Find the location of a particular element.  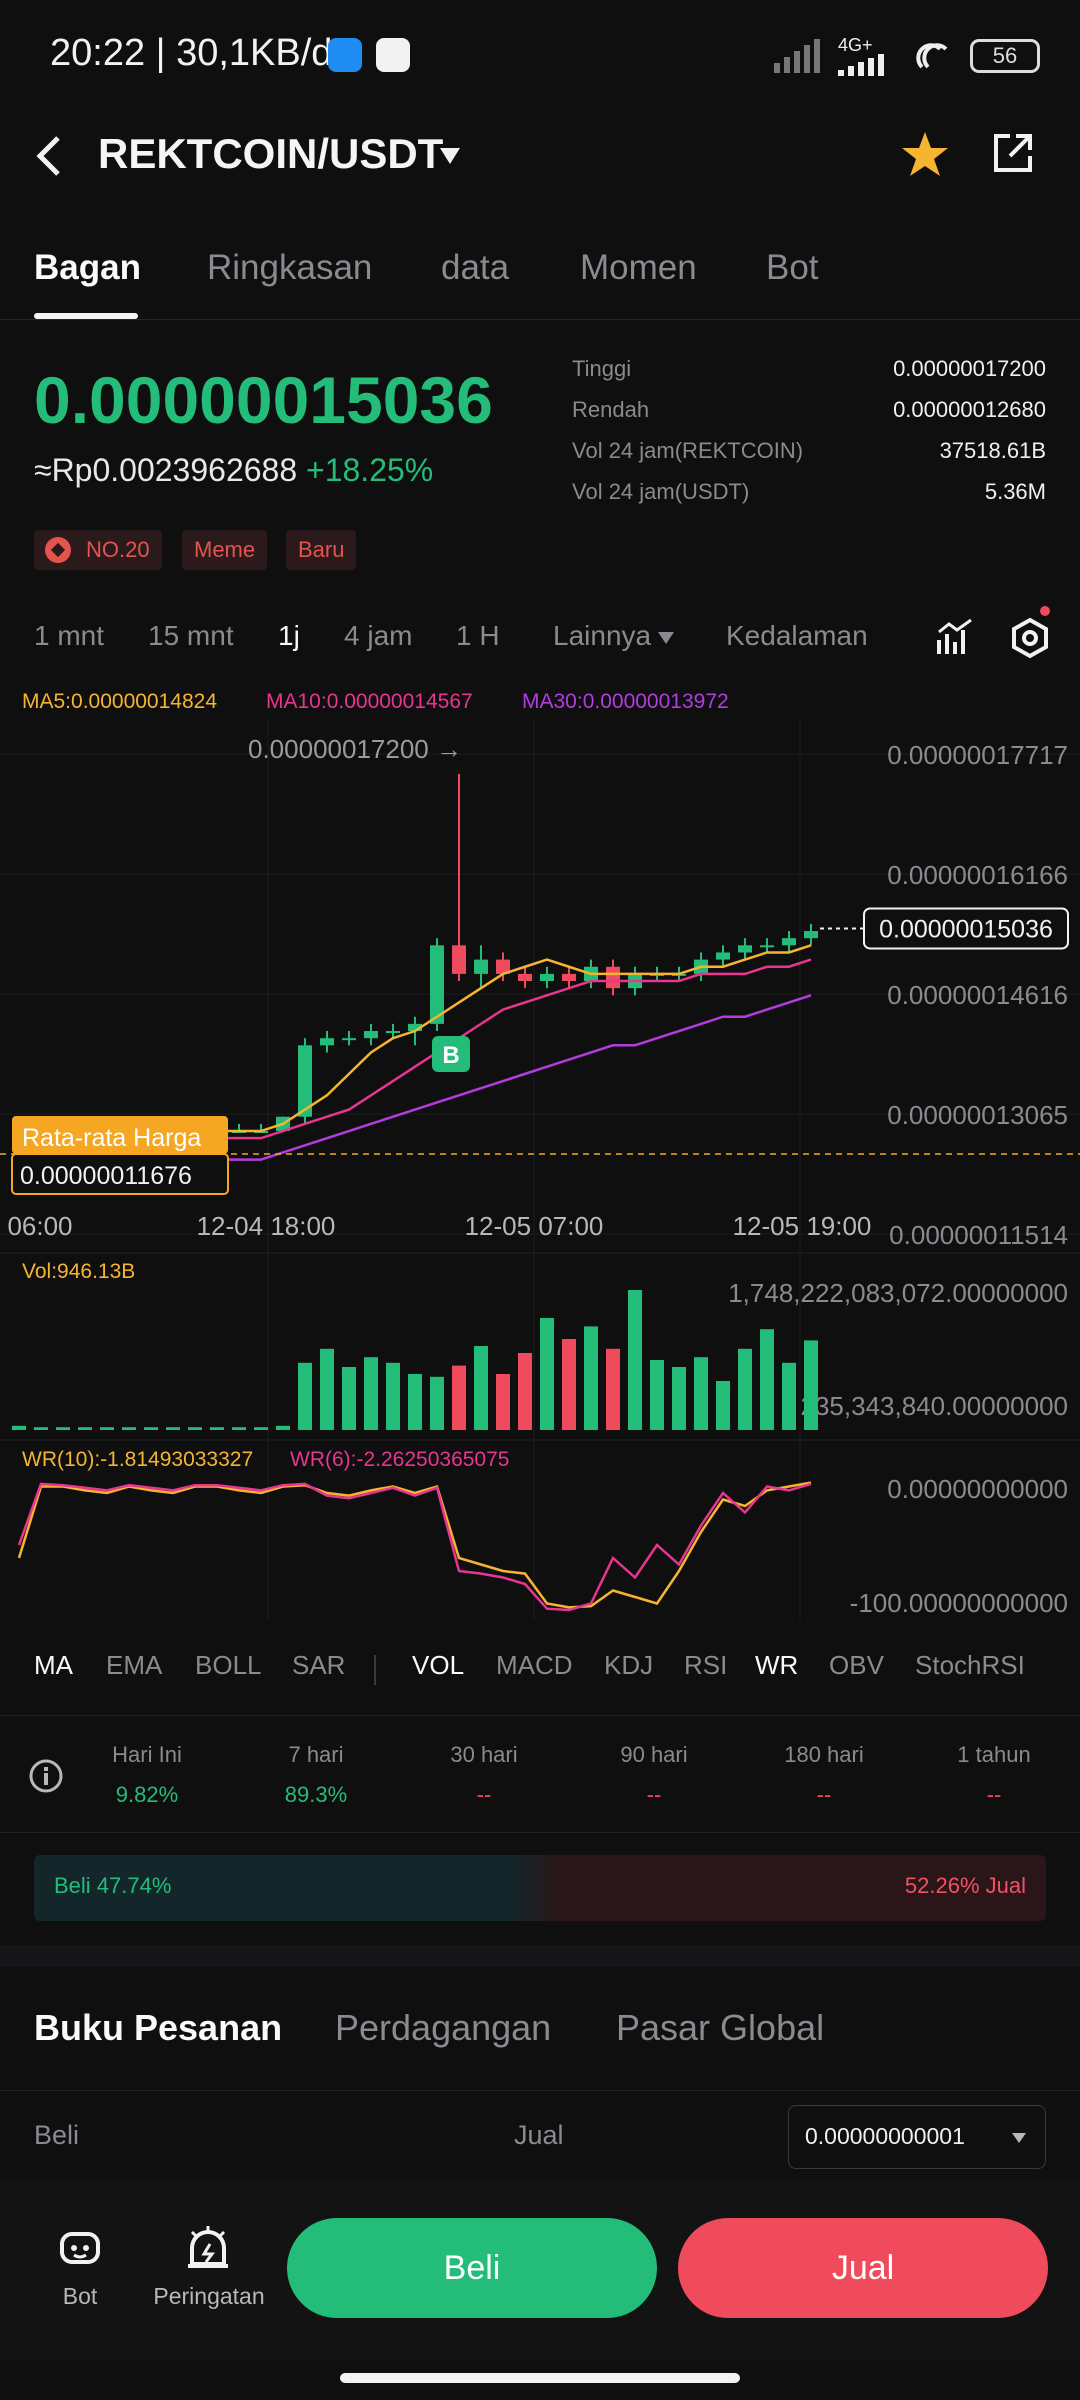

stat-low-label: Rendah is located at coordinates (611, 409).